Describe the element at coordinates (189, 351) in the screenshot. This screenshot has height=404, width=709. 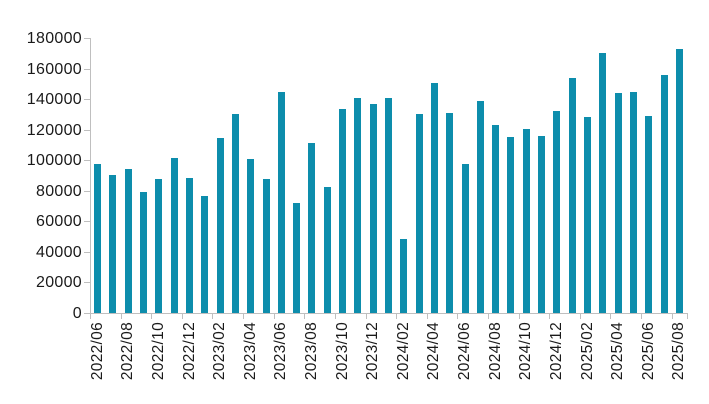
I see `x-axis-tick-label: 2022/12` at that location.